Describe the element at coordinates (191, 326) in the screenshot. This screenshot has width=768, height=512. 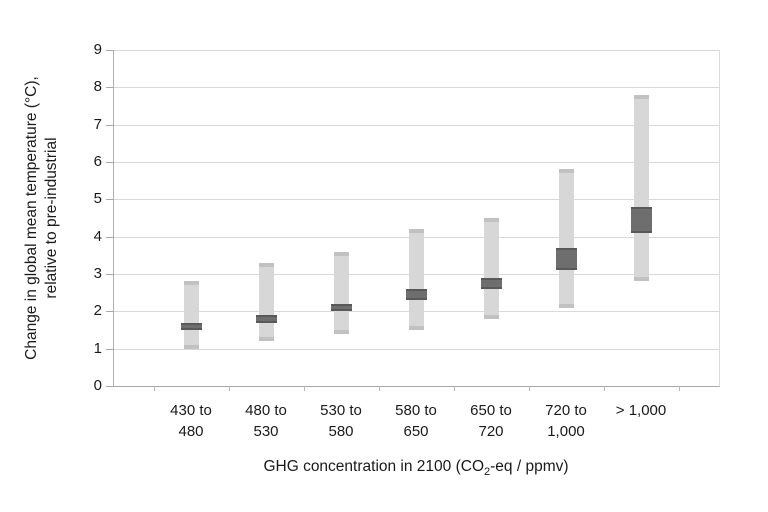
I see `central-estimate-band-430 to 480` at that location.